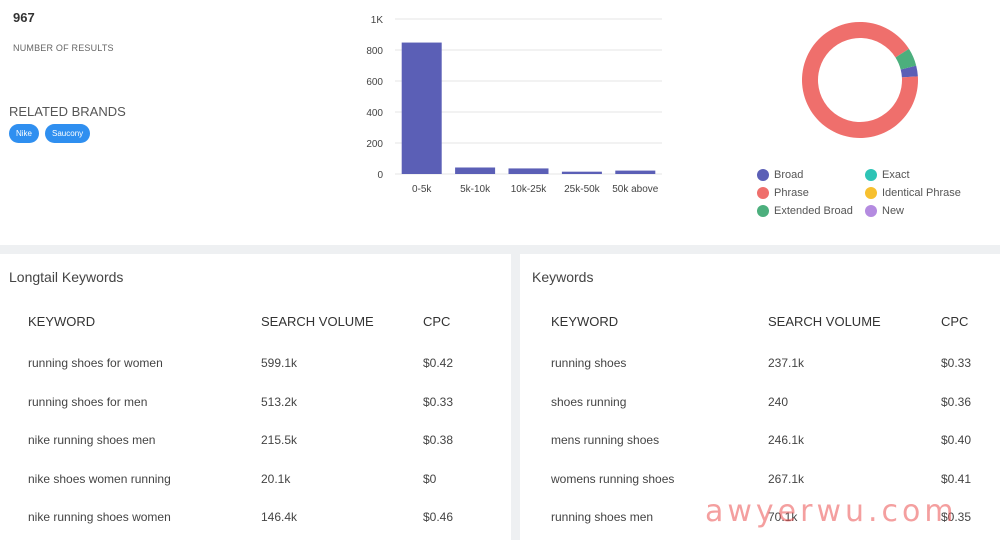  What do you see at coordinates (783, 517) in the screenshot?
I see `keyword-volume-cell: 70.1k` at bounding box center [783, 517].